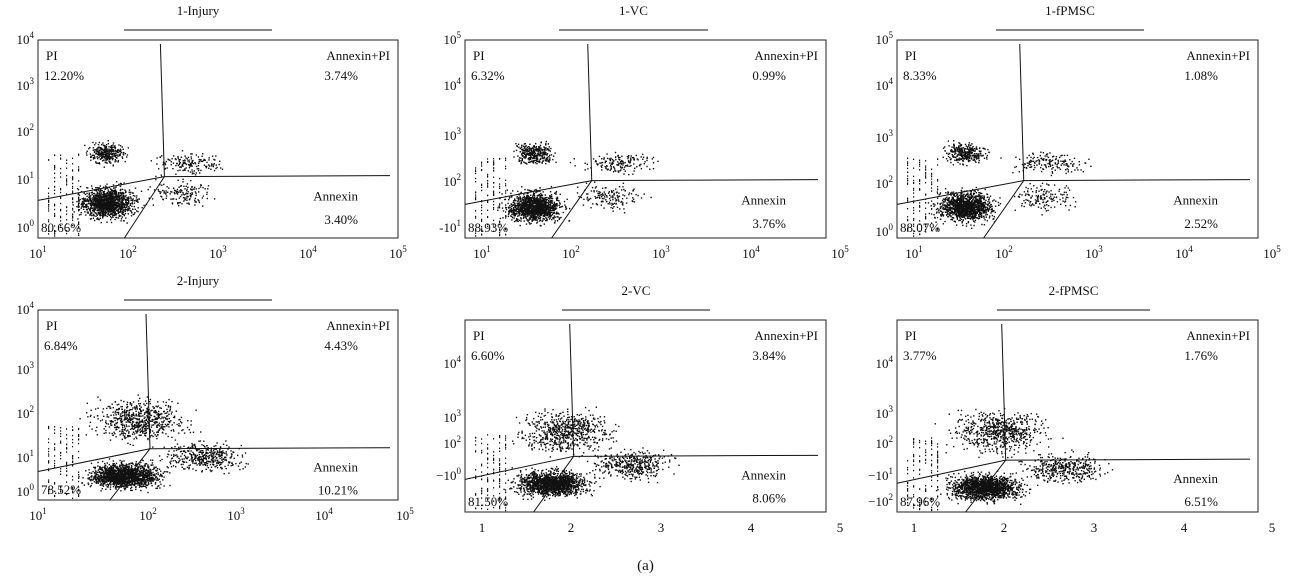 This screenshot has width=1291, height=586. Describe the element at coordinates (1074, 290) in the screenshot. I see `panel-title: 2-fPMSC` at that location.